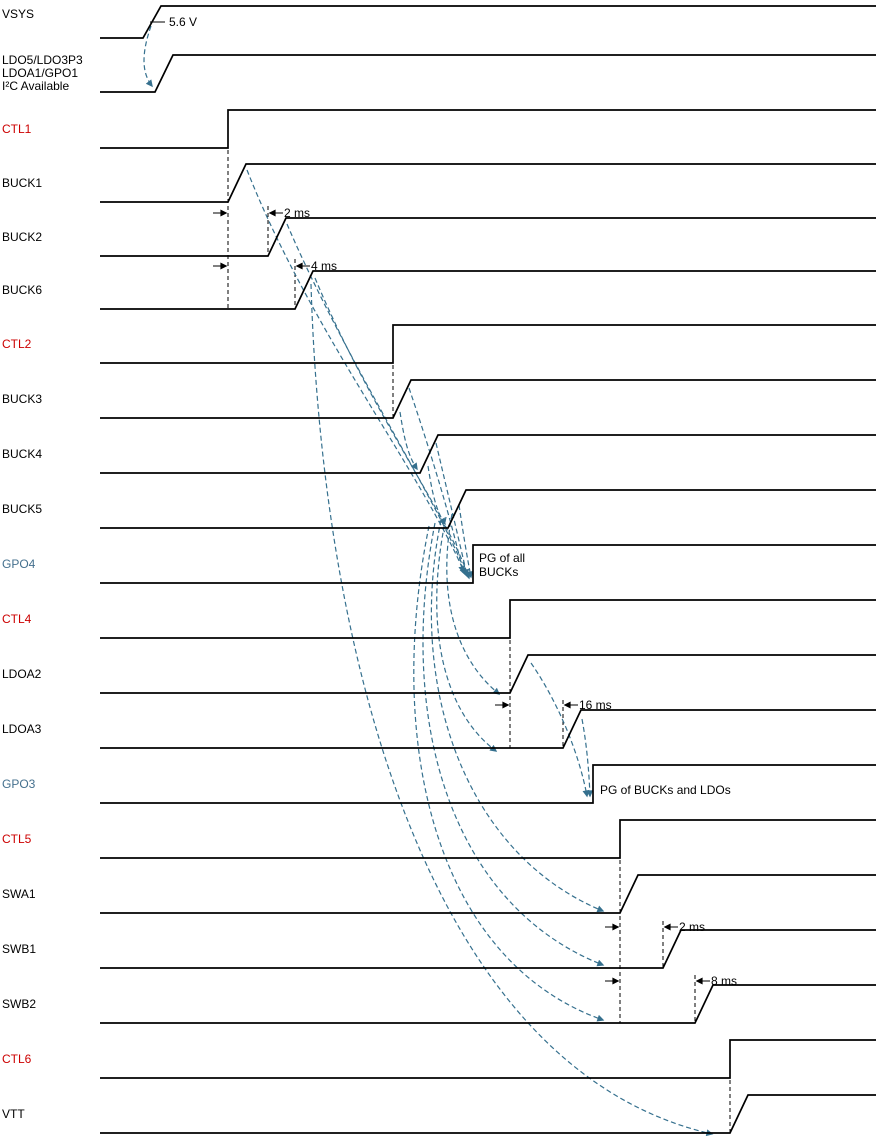 This screenshot has width=877, height=1147. I want to click on ldoa2-waveform, so click(488, 674).